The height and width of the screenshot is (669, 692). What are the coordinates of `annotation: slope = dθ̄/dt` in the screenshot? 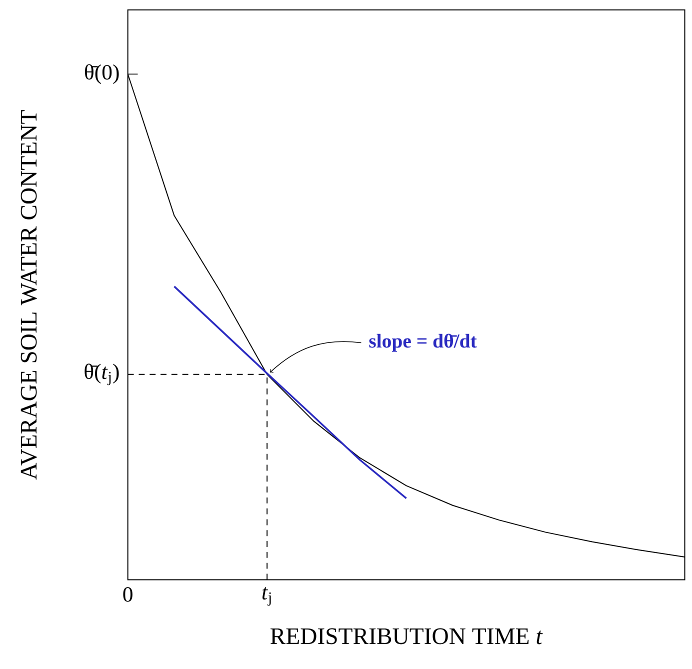 It's located at (423, 343).